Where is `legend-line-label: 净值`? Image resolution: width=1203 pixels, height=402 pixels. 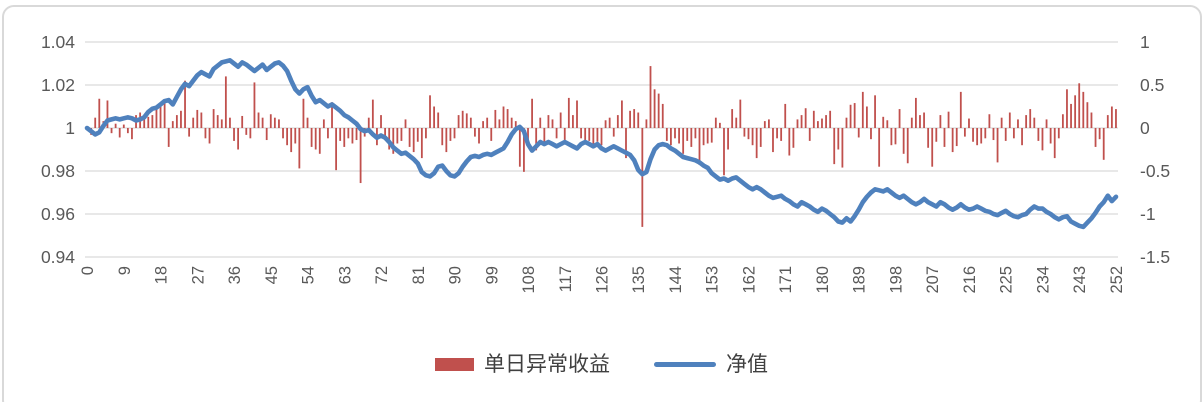 legend-line-label: 净值 is located at coordinates (747, 364).